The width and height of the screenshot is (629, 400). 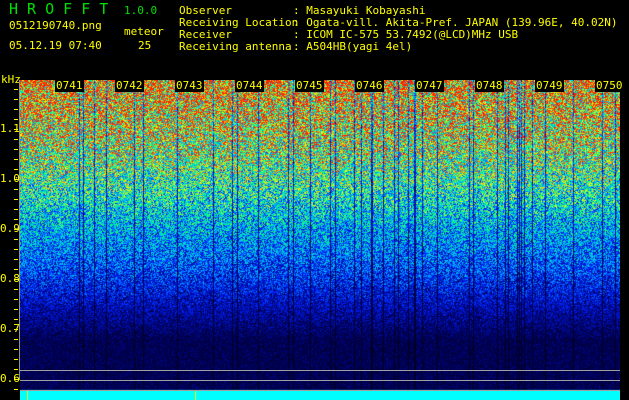 What do you see at coordinates (55, 25) in the screenshot?
I see `file-name: 0512190740.png` at bounding box center [55, 25].